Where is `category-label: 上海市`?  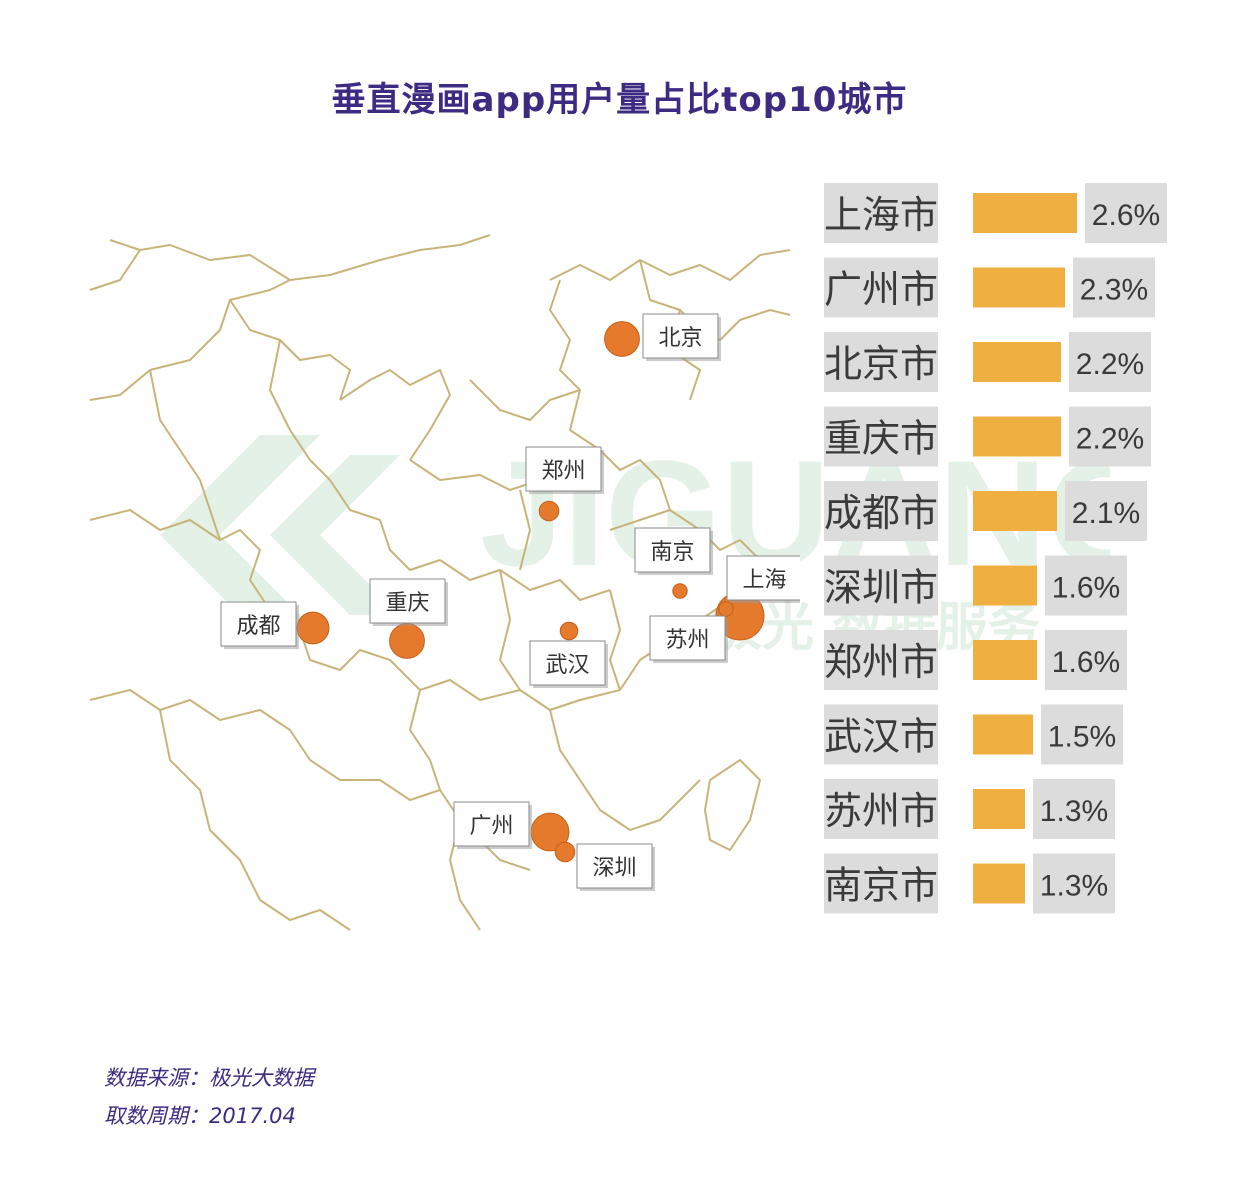
category-label: 上海市 is located at coordinates (881, 215).